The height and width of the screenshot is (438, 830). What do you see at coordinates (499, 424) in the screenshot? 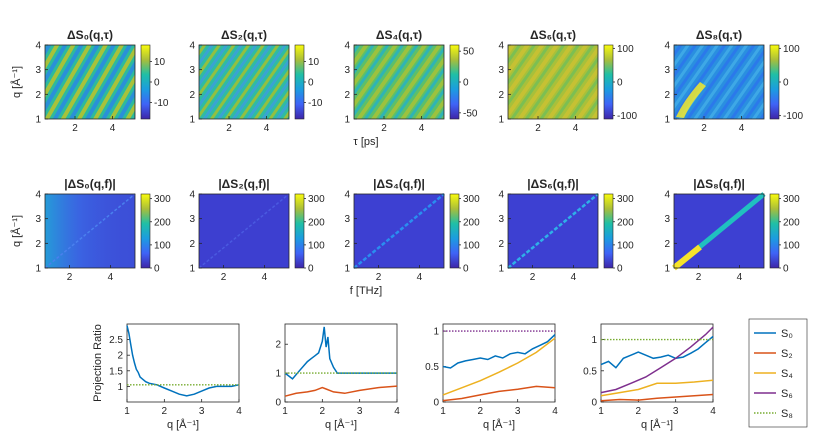
I see `ratio-xlabel-2: q [Å⁻¹]` at bounding box center [499, 424].